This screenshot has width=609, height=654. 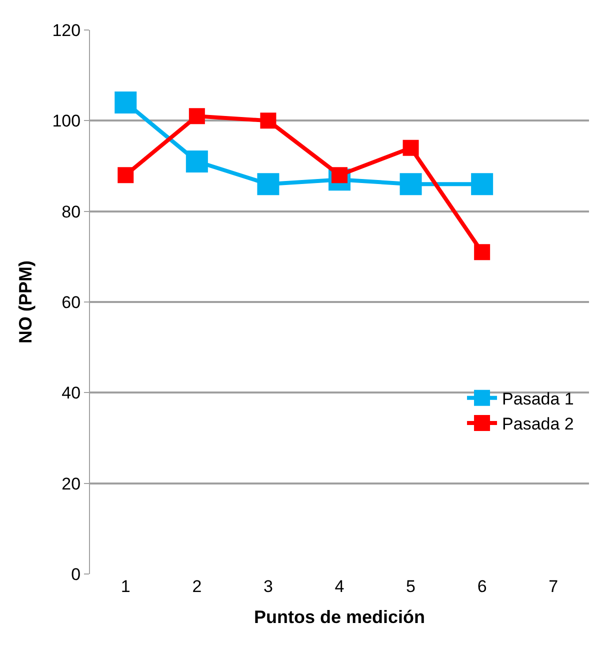 What do you see at coordinates (71, 393) in the screenshot?
I see `y-tick-label: 40` at bounding box center [71, 393].